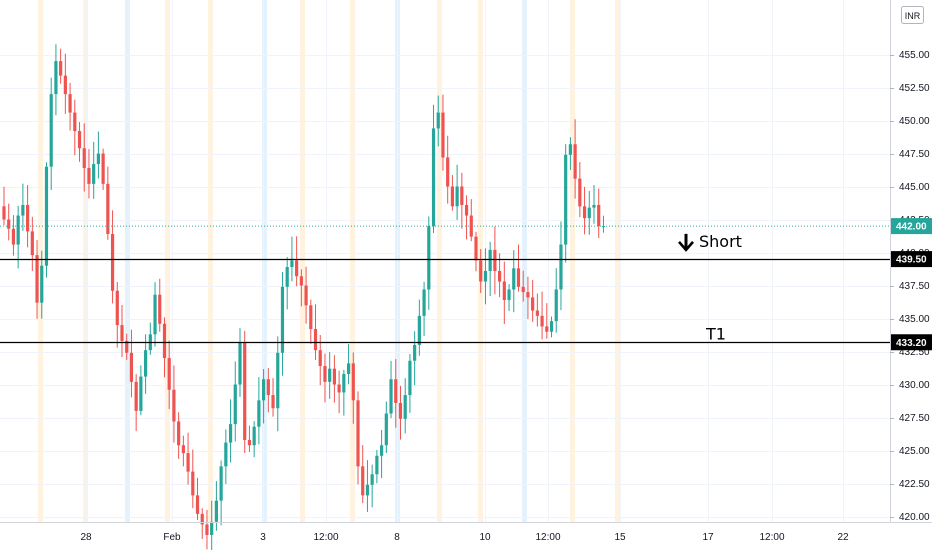 This screenshot has height=550, width=932. What do you see at coordinates (914, 484) in the screenshot?
I see `price-tick-label: 422.50` at bounding box center [914, 484].